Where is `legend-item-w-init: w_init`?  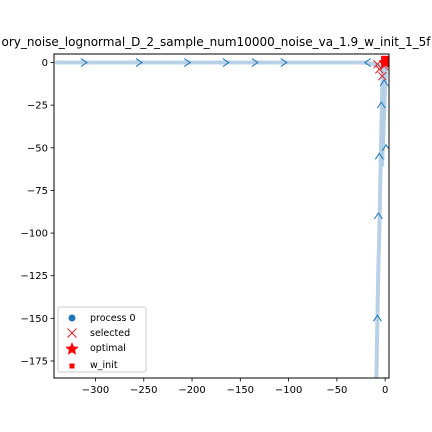
legend-item-w-init: w_init is located at coordinates (93, 365).